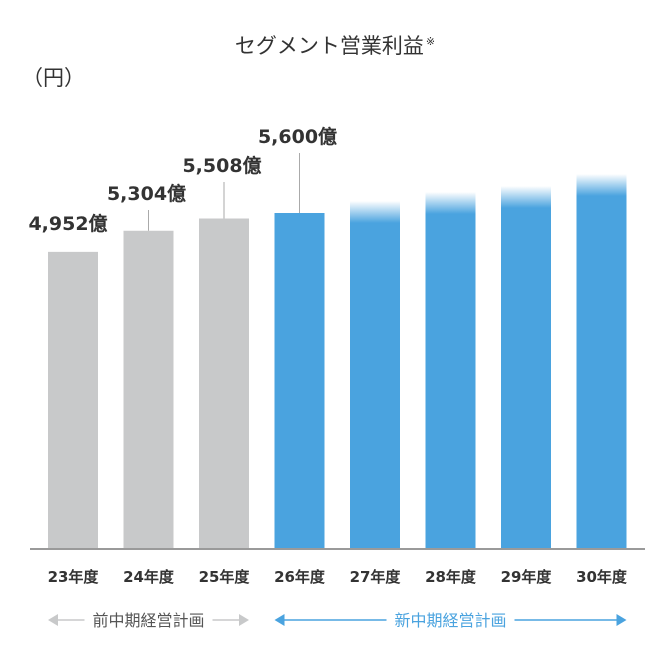 The width and height of the screenshot is (670, 660). Describe the element at coordinates (329, 46) in the screenshot. I see `chart-title-text: セグメント営業利益` at that location.